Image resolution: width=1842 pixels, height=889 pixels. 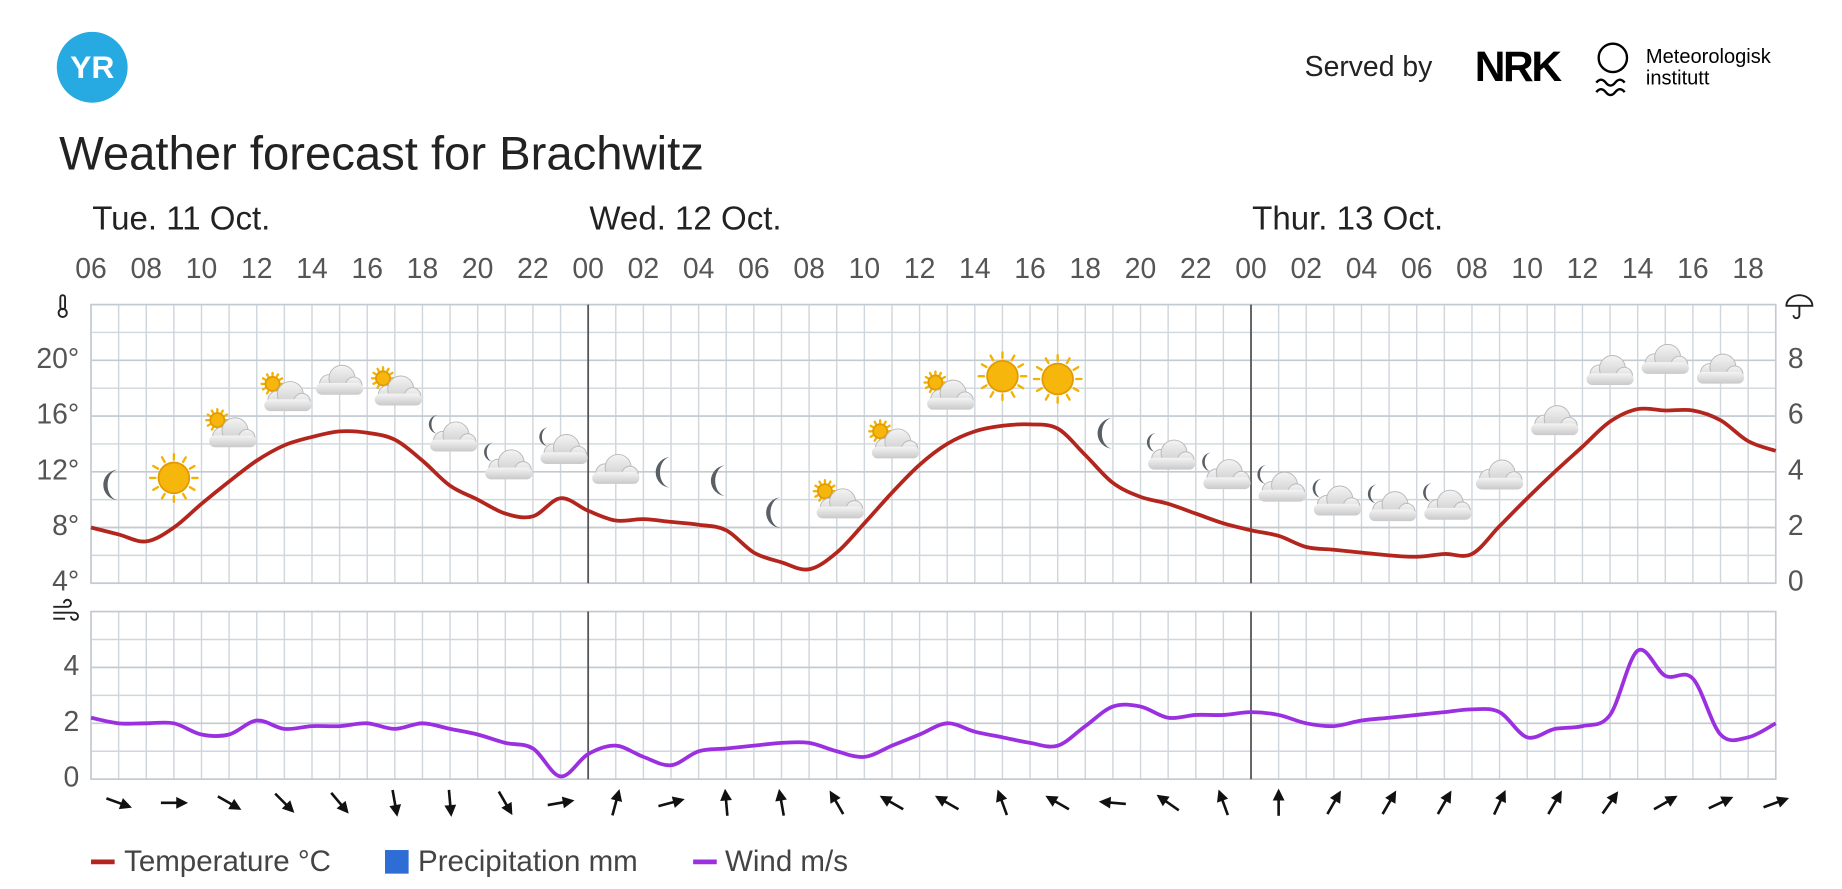 I want to click on series-line, so click(x=933, y=713).